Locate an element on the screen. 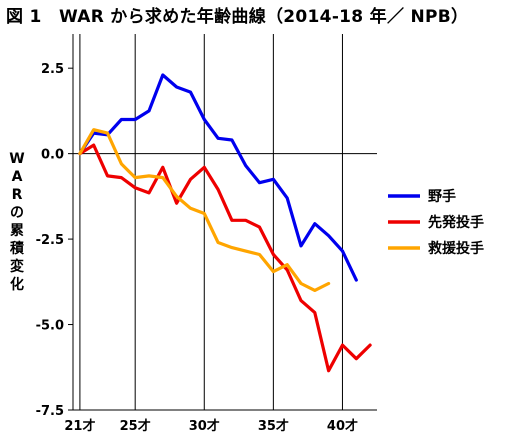  y-tick-labels: 2.5 0.0 -2.5 -5.0 -7.5 is located at coordinates (50, 240).